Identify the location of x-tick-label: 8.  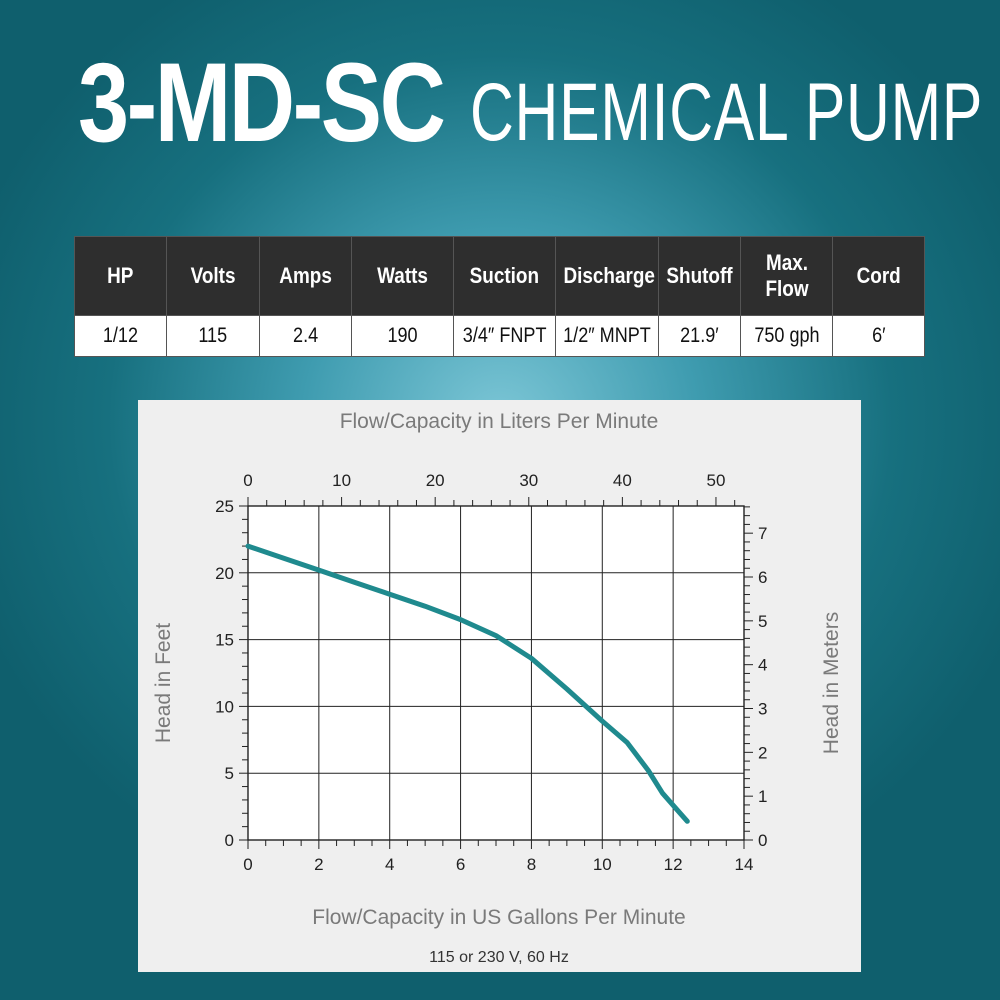
(531, 864).